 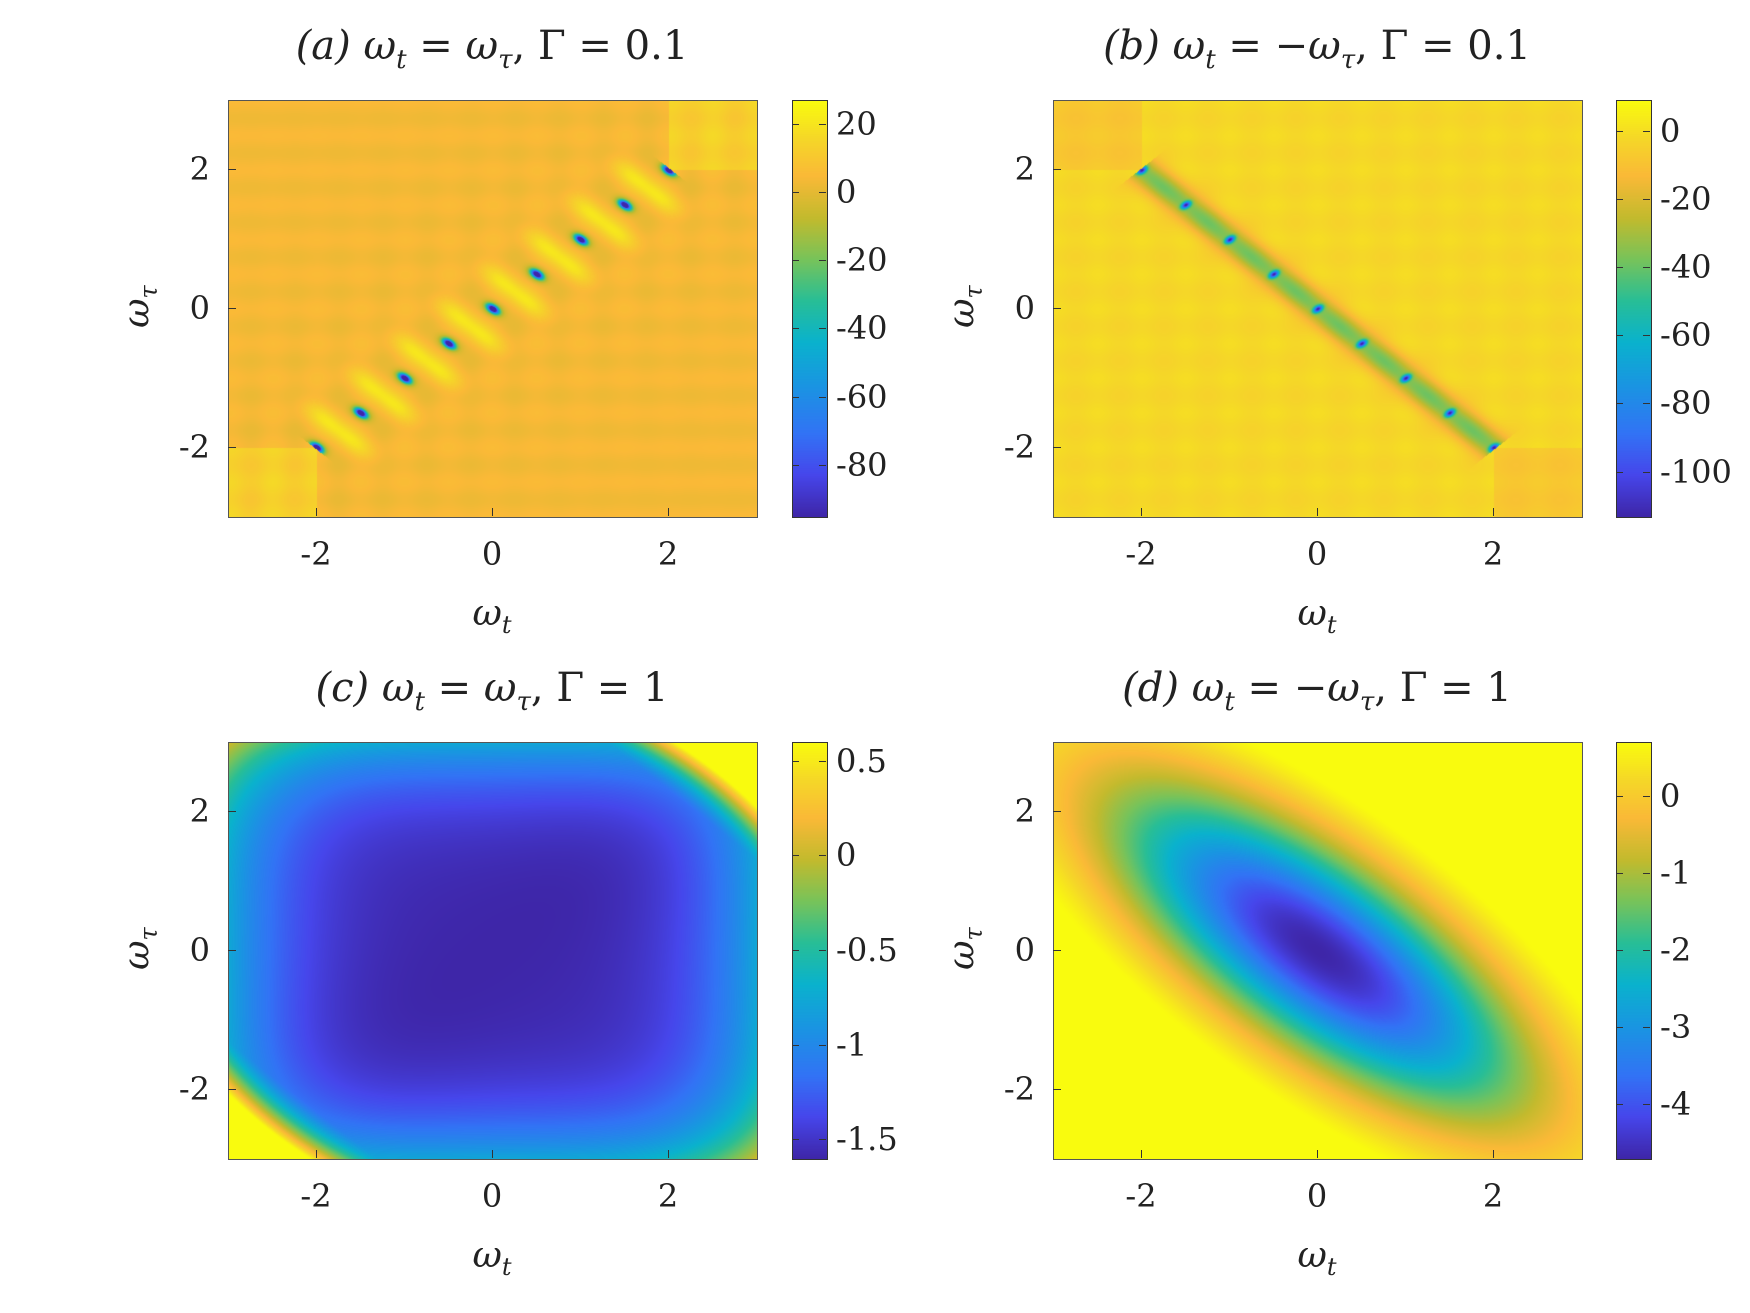 I want to click on colorbar-tick-label: -0.5, so click(x=867, y=950).